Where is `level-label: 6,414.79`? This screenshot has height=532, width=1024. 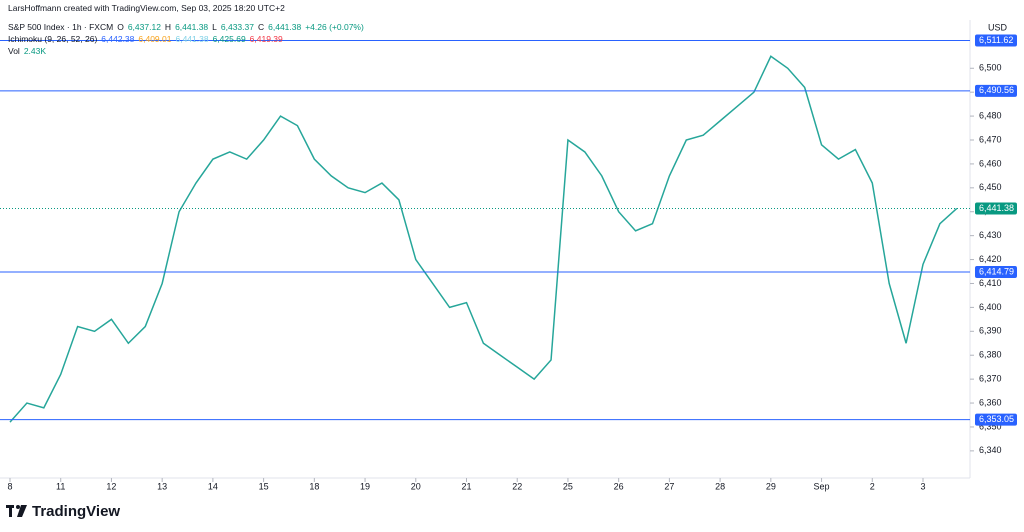
level-label: 6,414.79 is located at coordinates (996, 271).